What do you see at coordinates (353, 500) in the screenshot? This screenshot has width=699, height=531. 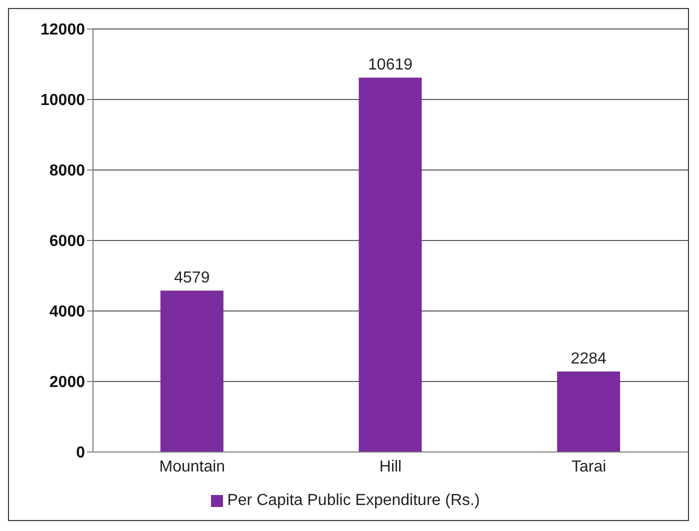 I see `legend-label: Per Capita Public Expenditure (Rs.)` at bounding box center [353, 500].